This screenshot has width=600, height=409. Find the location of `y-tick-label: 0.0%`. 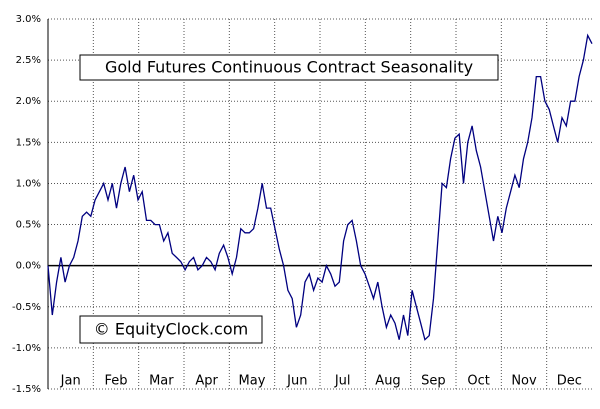

y-tick-label: 0.0% is located at coordinates (28, 266).